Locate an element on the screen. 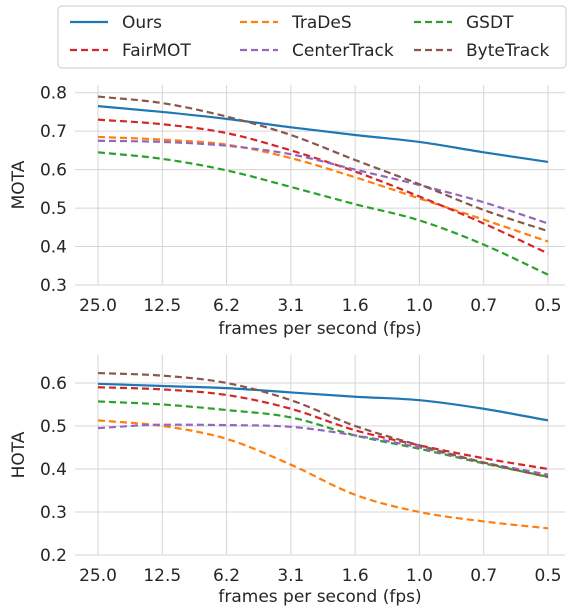  legend-label-fairmot: FairMOT is located at coordinates (156, 51).